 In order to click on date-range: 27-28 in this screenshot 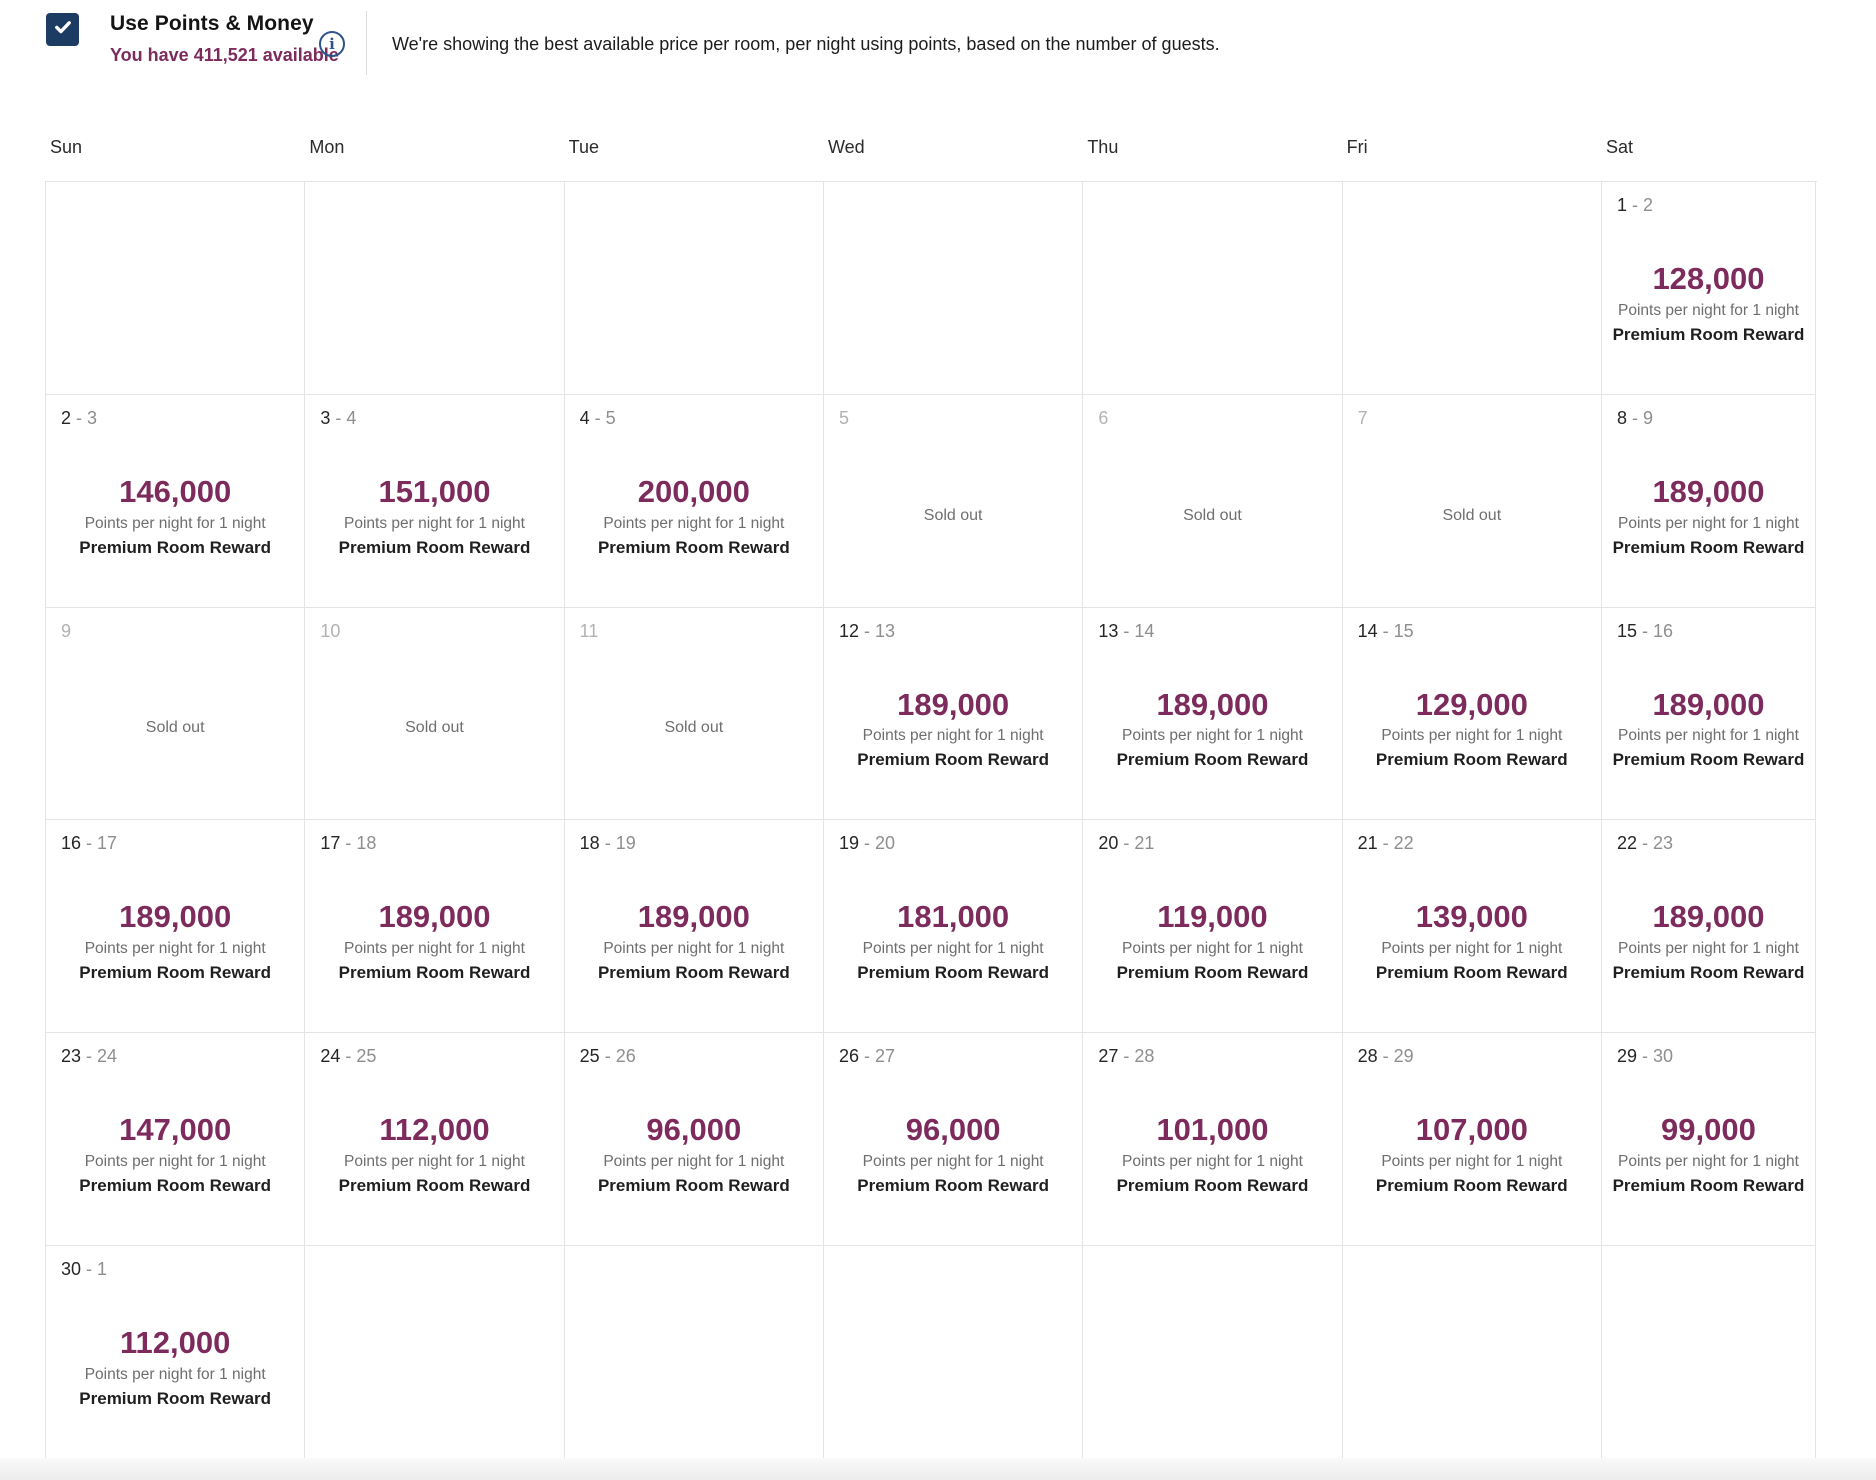, I will do `click(1126, 1056)`.